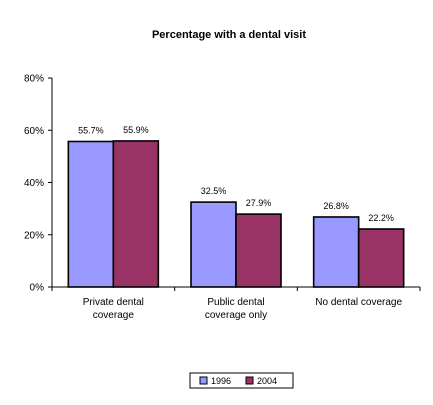  I want to click on category-label-line: coverage only, so click(236, 315).